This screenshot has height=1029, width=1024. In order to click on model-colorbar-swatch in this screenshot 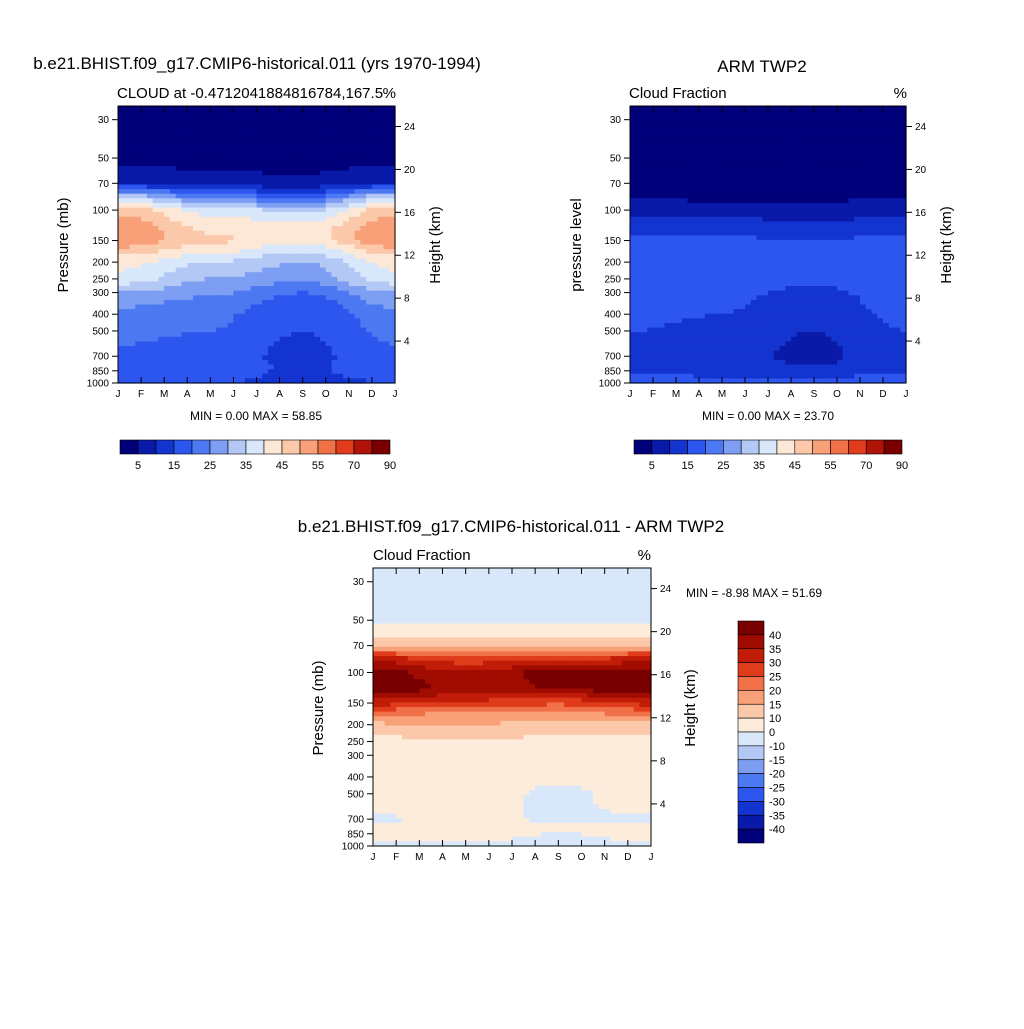, I will do `click(183, 447)`.